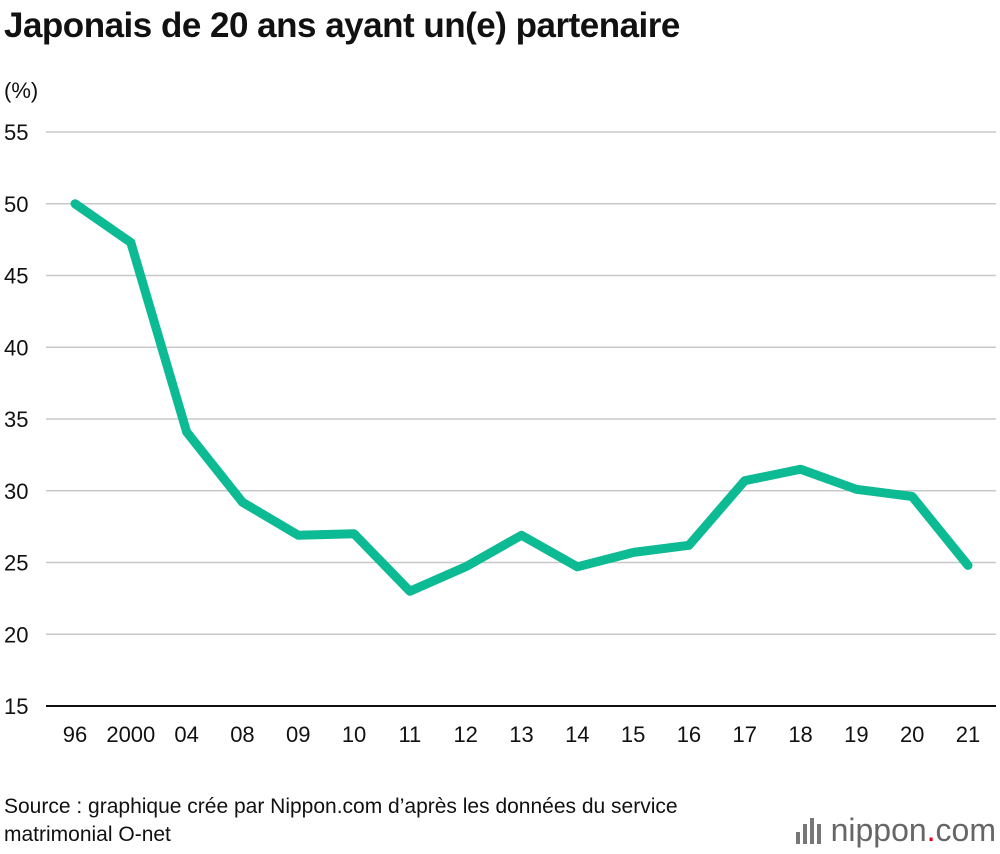  Describe the element at coordinates (186, 734) in the screenshot. I see `x-tick-label: 04` at that location.